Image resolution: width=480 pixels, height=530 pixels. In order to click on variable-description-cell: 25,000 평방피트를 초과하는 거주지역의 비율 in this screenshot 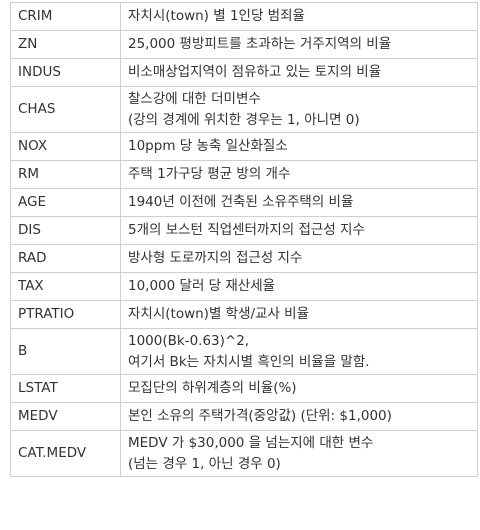, I will do `click(299, 44)`.